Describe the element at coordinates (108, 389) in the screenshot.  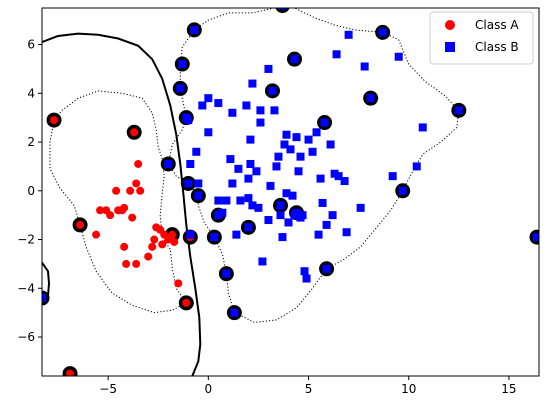
I see `x-tick-label: −5` at that location.